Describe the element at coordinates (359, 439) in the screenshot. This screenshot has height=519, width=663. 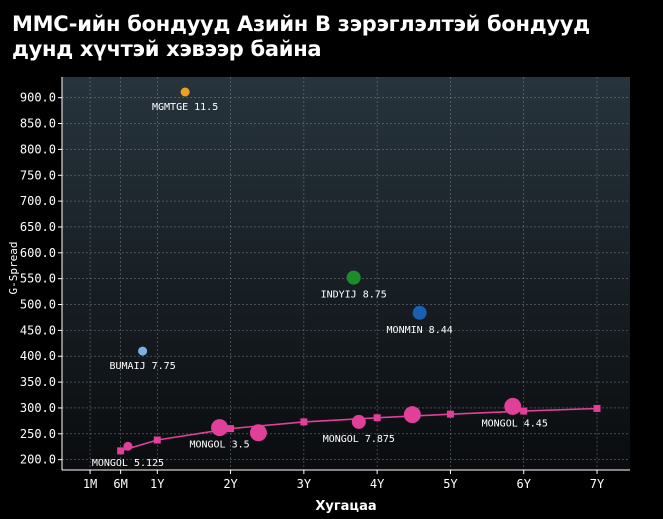
I see `bond-label: MONGOL 7.875` at that location.